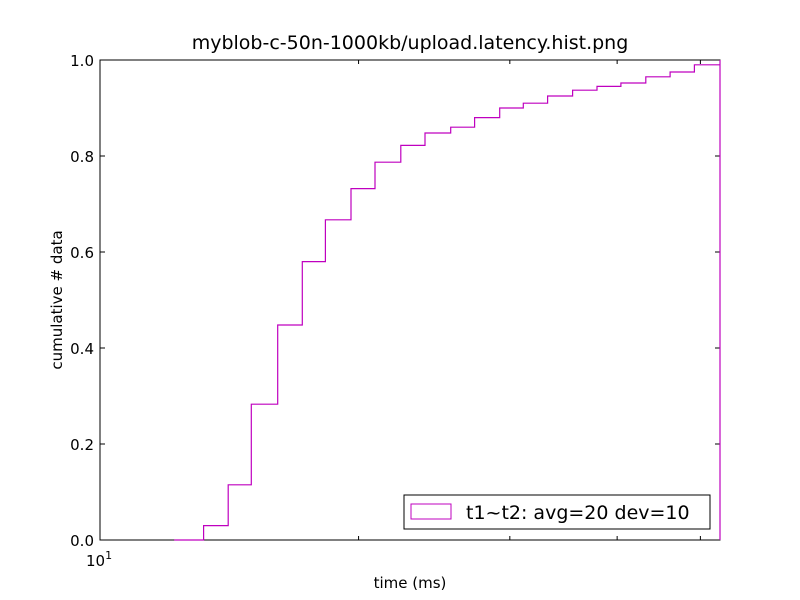 The image size is (800, 600). I want to click on y-tick-label: 0.4, so click(82, 349).